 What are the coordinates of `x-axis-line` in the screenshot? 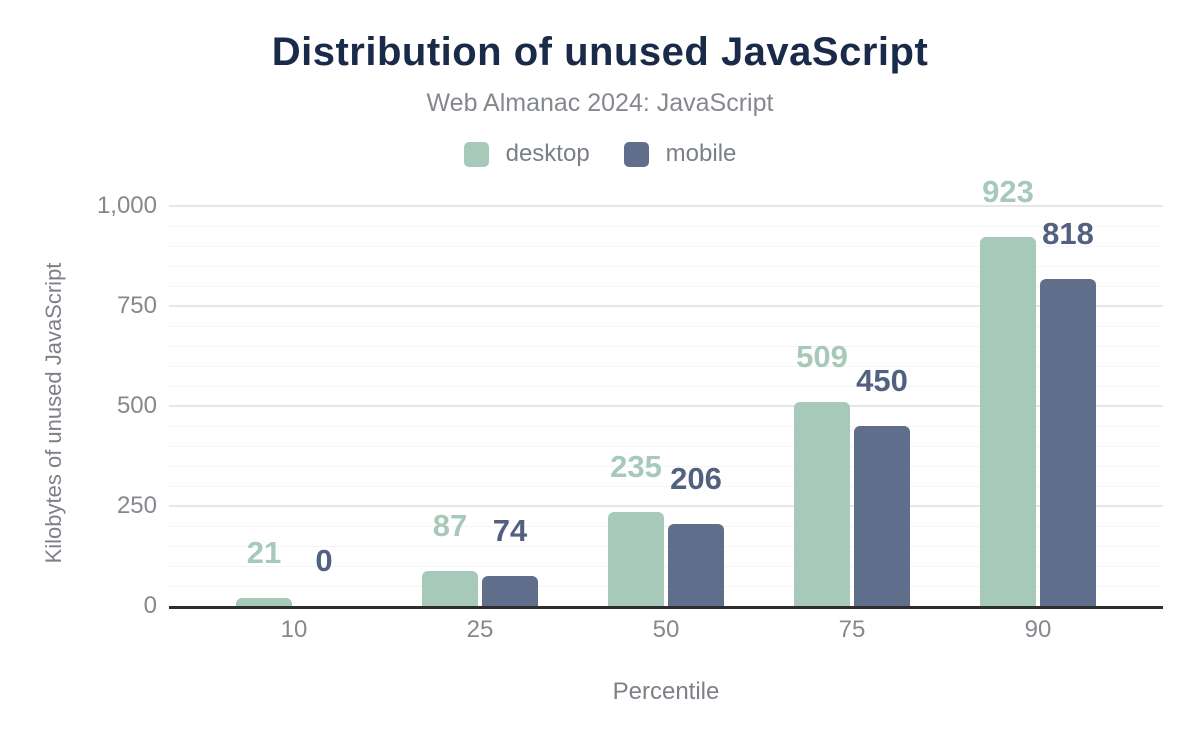 It's located at (666, 607).